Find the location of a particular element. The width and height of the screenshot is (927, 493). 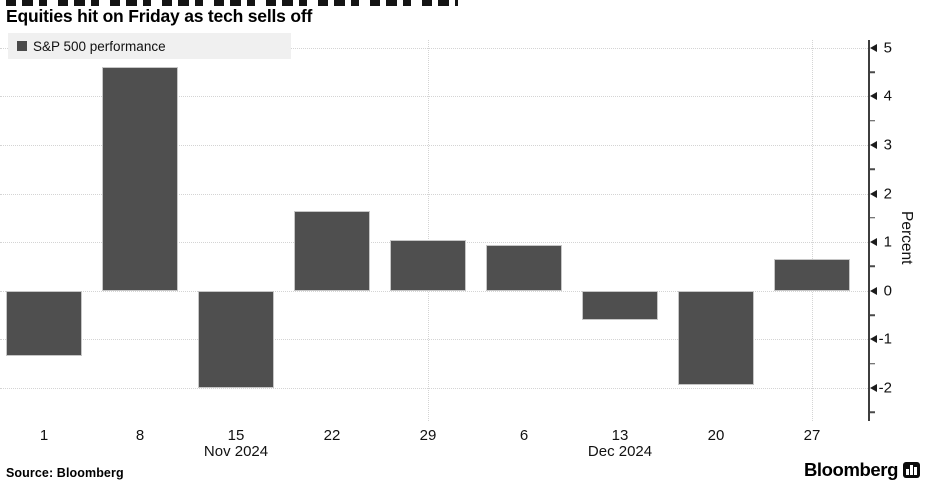

y-tick--2 is located at coordinates (873, 387).